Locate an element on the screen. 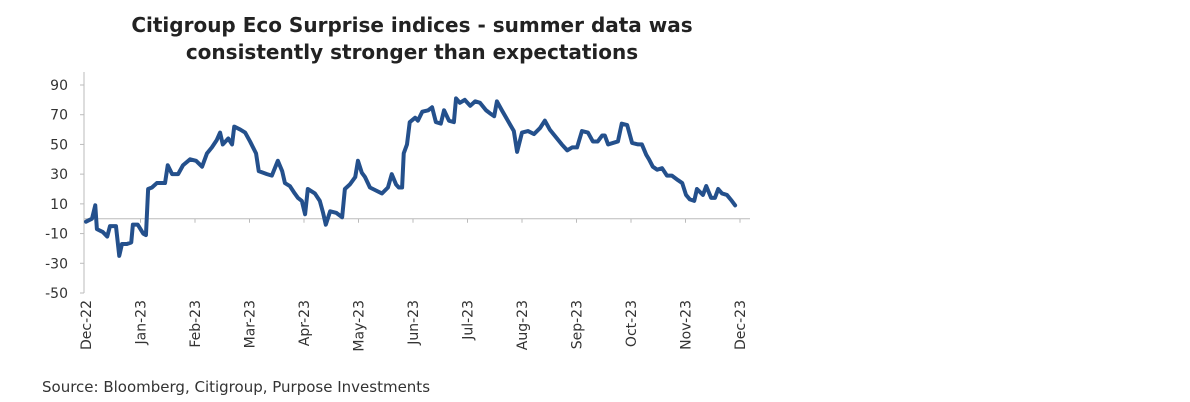 This screenshot has width=1190, height=402. x-tick-label: Sep-23 is located at coordinates (578, 324).